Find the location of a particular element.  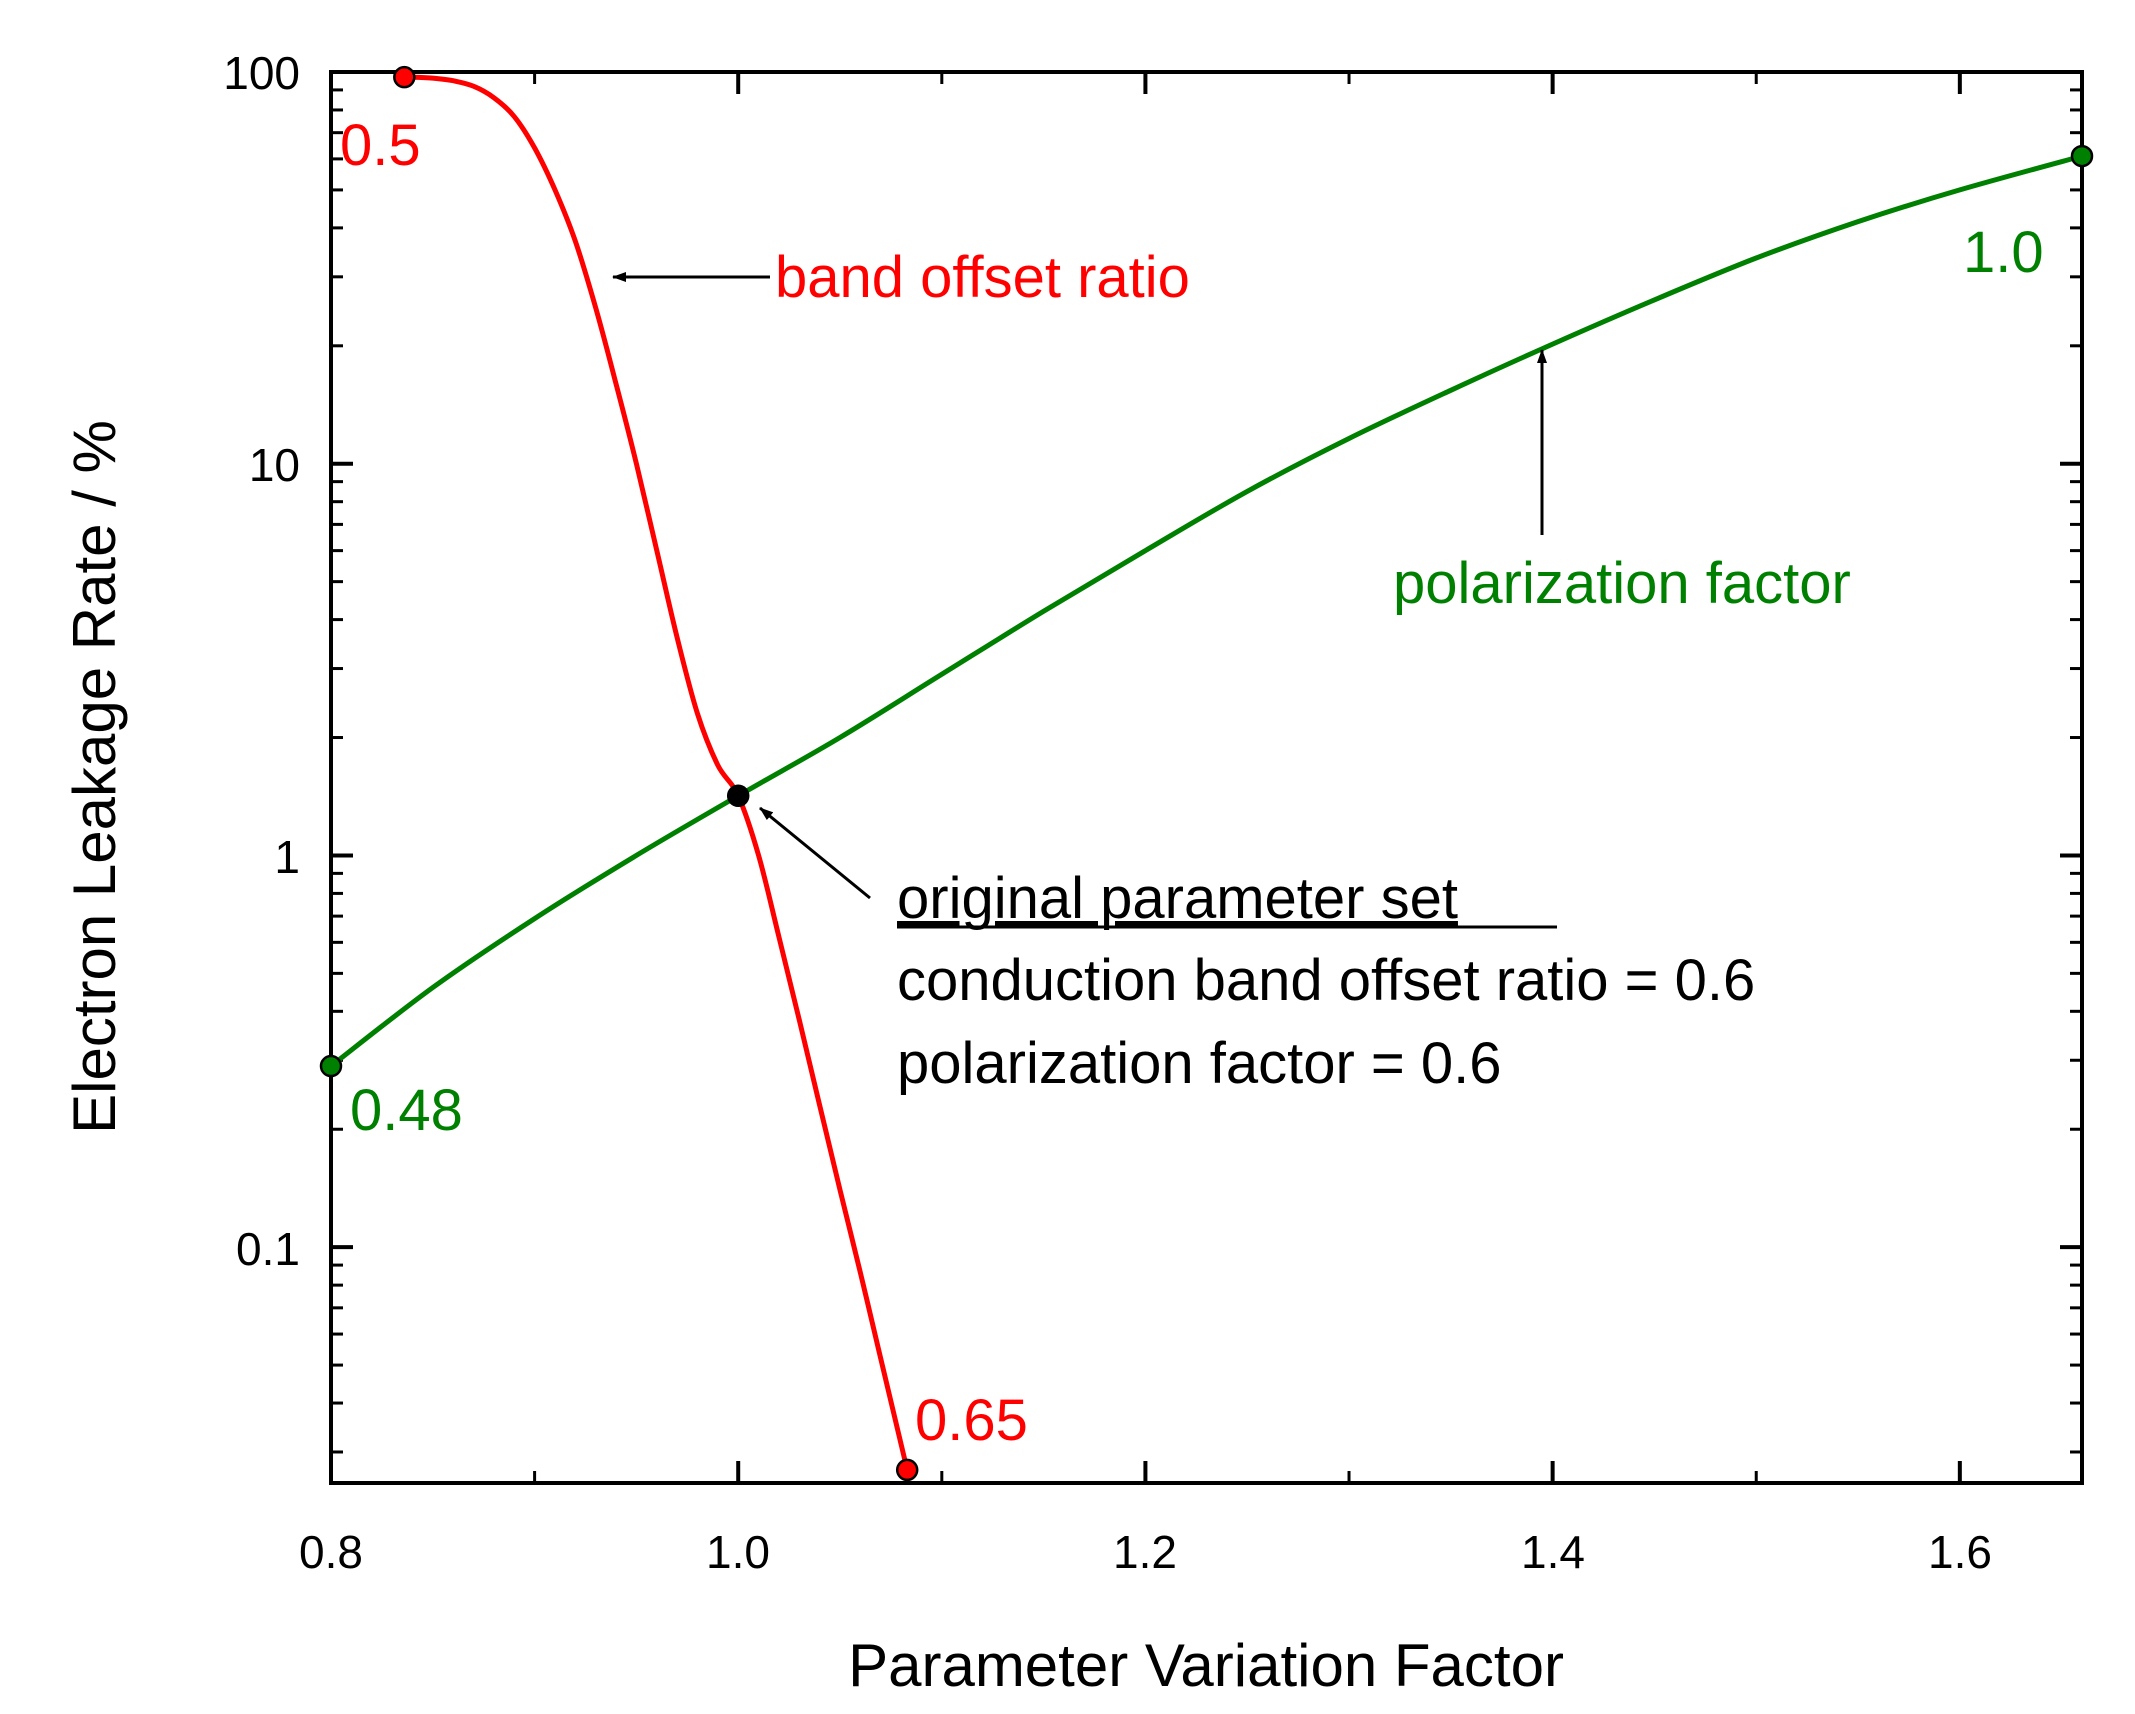

point-label-1.0: 1.0 is located at coordinates (2003, 252).